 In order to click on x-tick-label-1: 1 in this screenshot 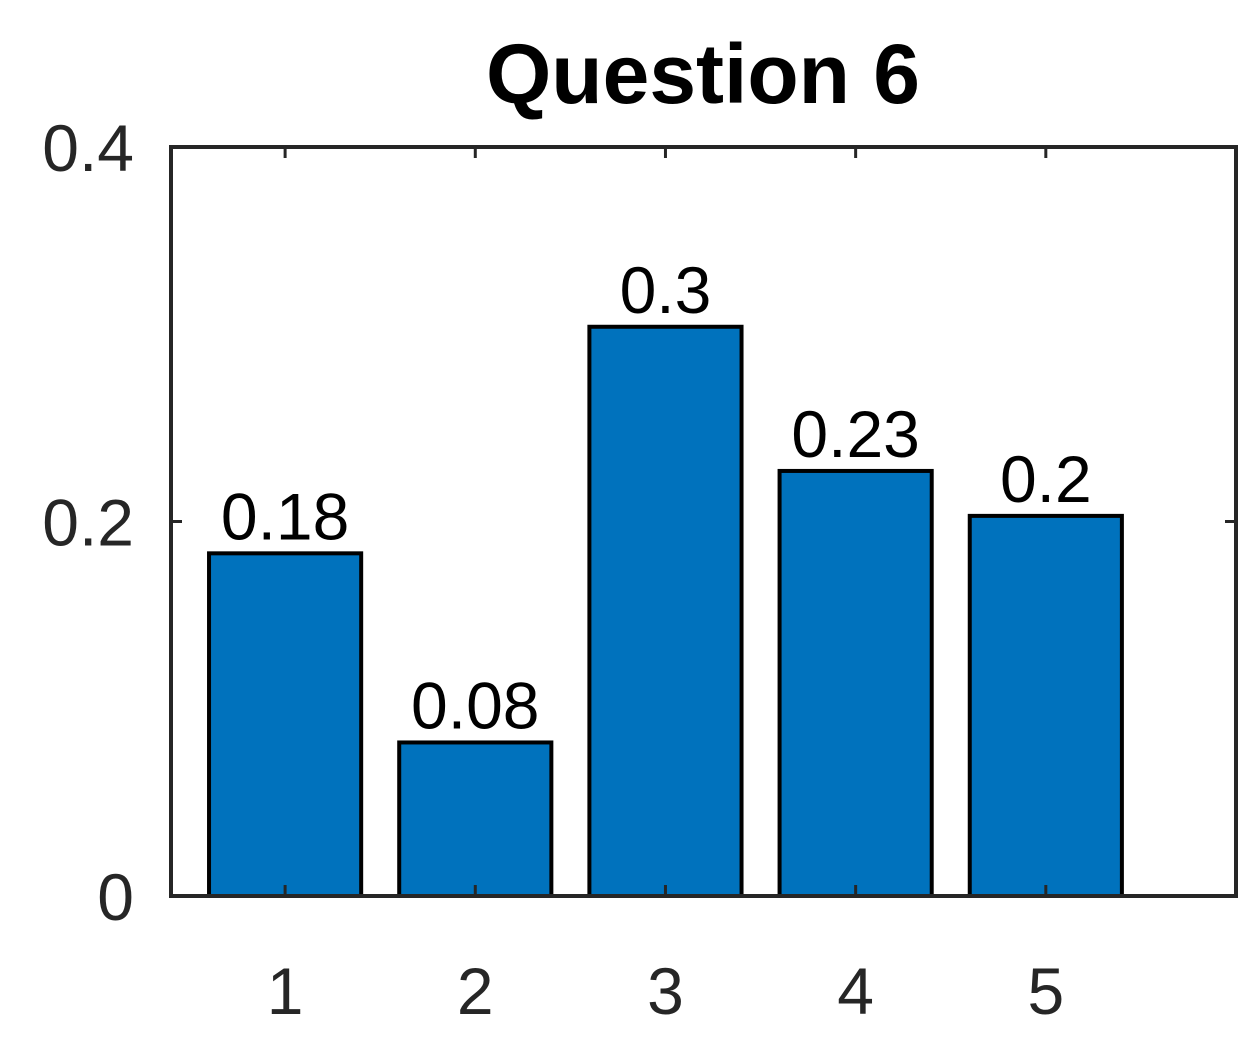, I will do `click(285, 991)`.